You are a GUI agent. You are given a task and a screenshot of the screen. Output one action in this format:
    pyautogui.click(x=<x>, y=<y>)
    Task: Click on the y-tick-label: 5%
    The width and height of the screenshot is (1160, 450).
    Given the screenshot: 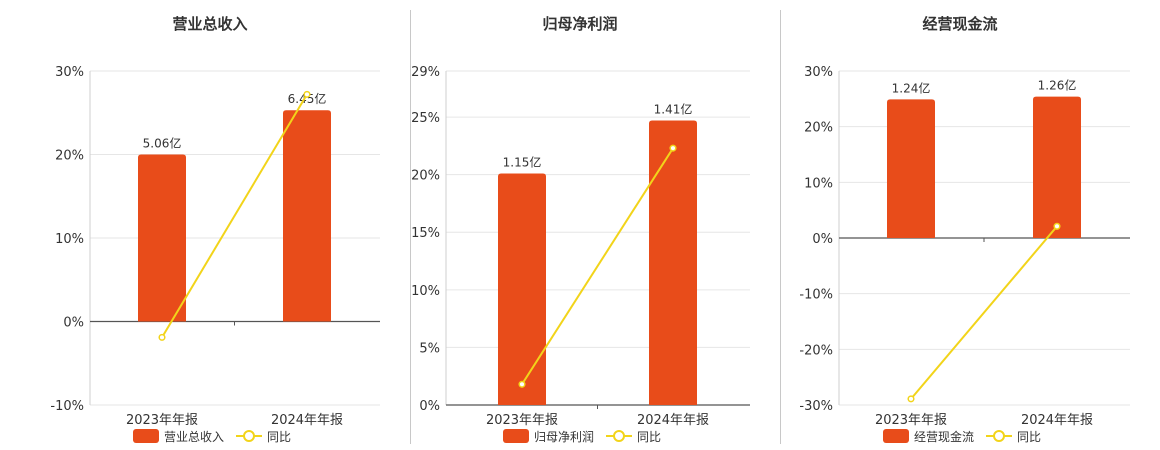 What is the action you would take?
    pyautogui.click(x=429, y=348)
    